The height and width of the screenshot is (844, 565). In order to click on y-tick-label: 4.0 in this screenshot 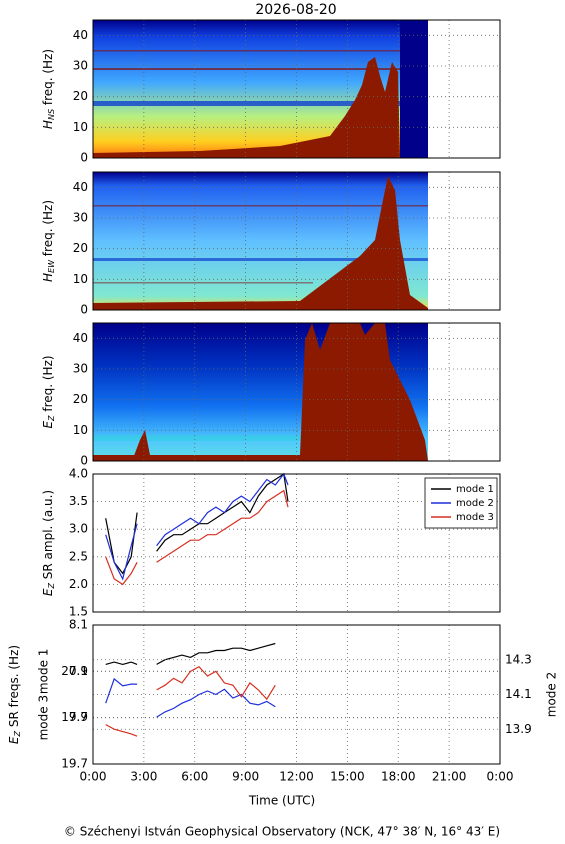, I will do `click(78, 474)`.